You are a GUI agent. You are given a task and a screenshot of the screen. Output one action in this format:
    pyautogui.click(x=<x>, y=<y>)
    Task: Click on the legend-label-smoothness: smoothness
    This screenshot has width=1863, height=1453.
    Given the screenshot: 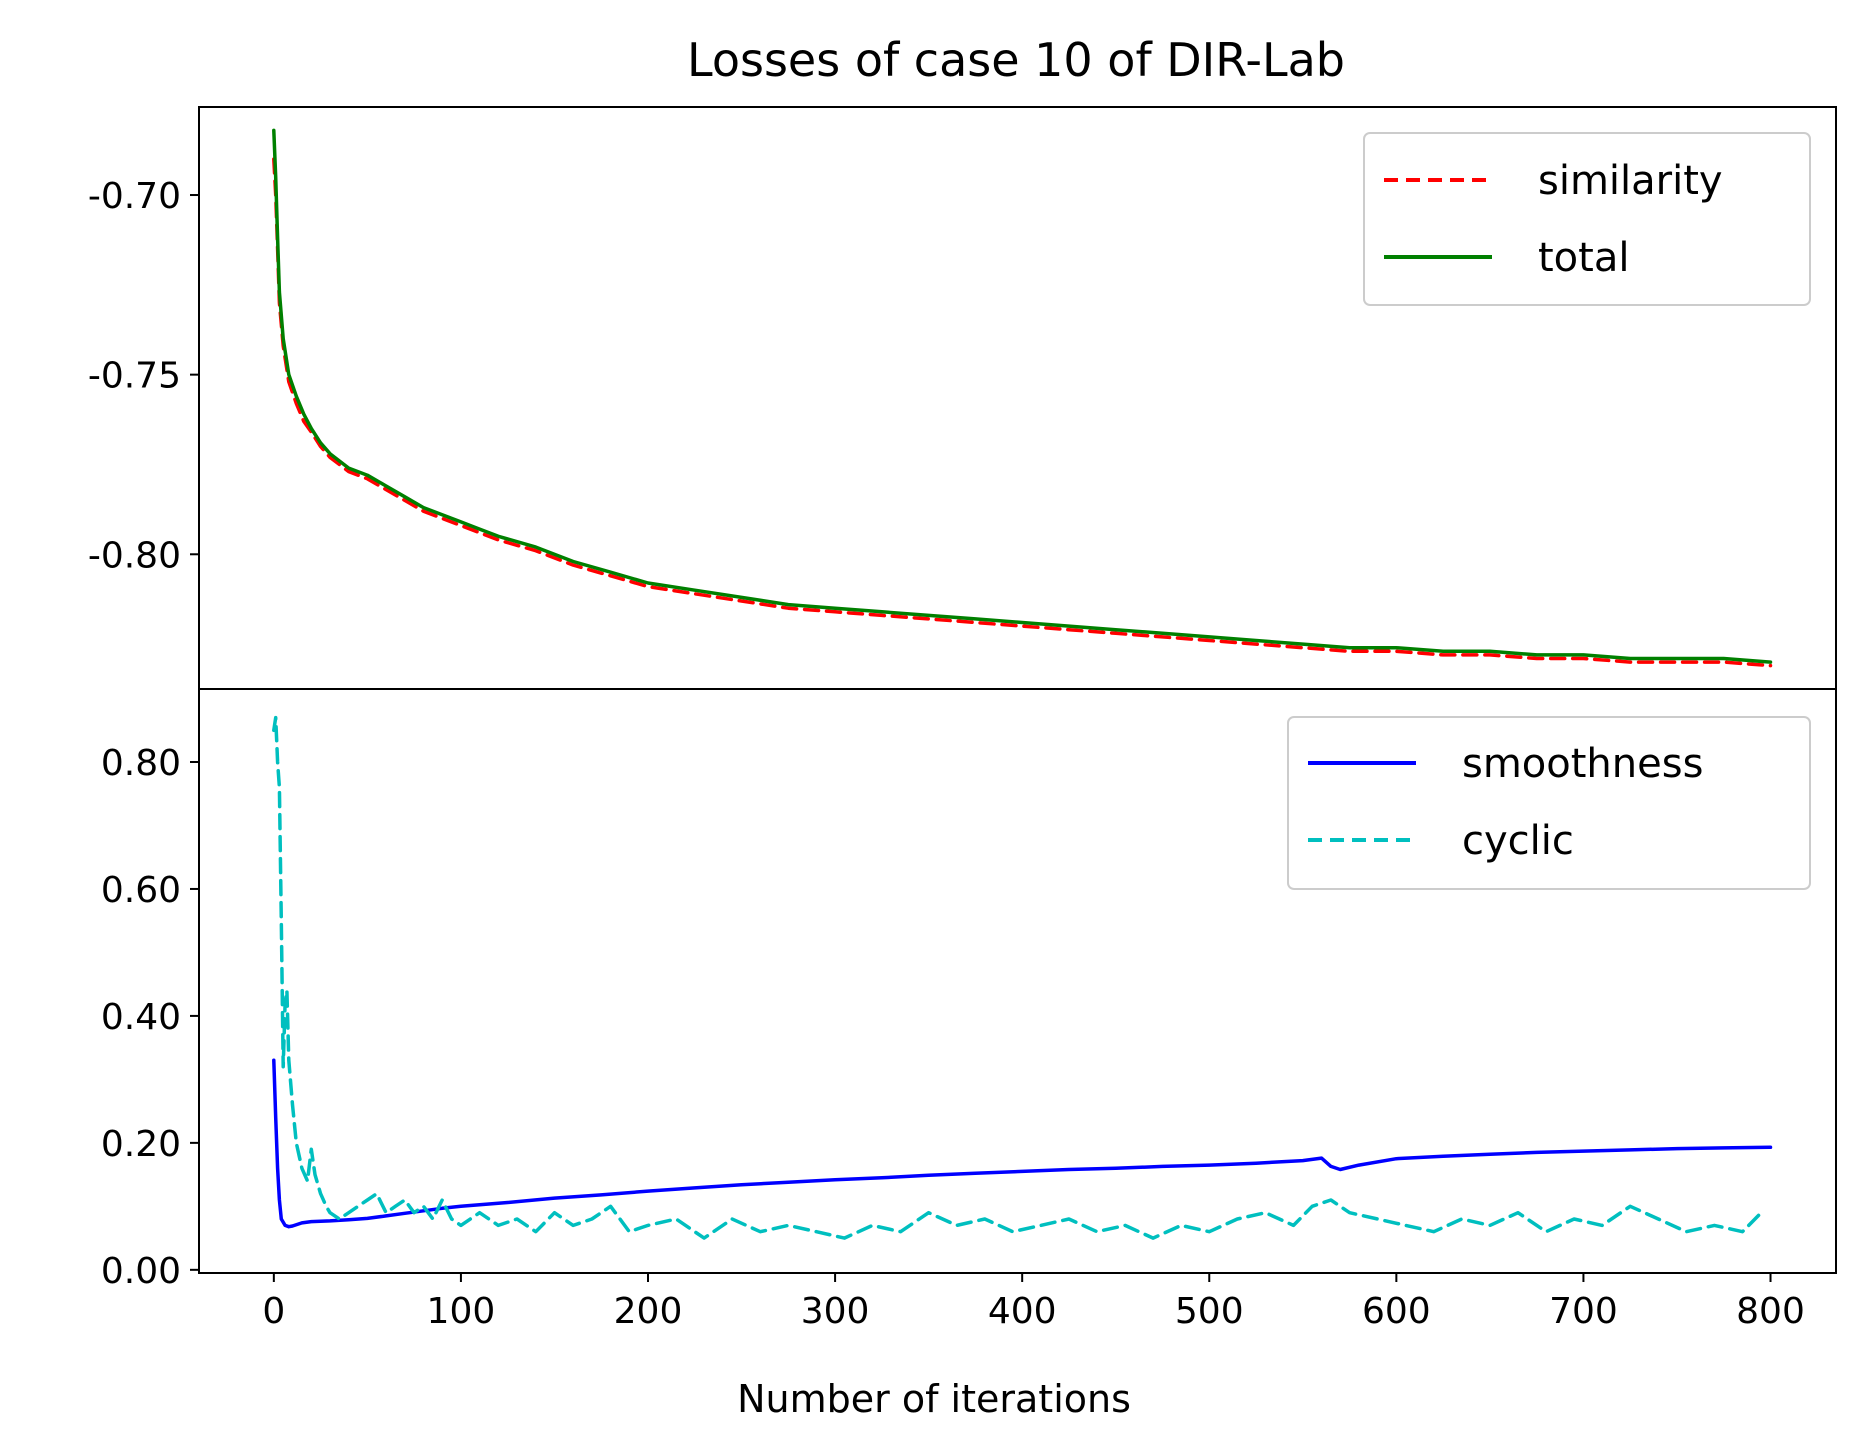 What is the action you would take?
    pyautogui.click(x=1582, y=764)
    